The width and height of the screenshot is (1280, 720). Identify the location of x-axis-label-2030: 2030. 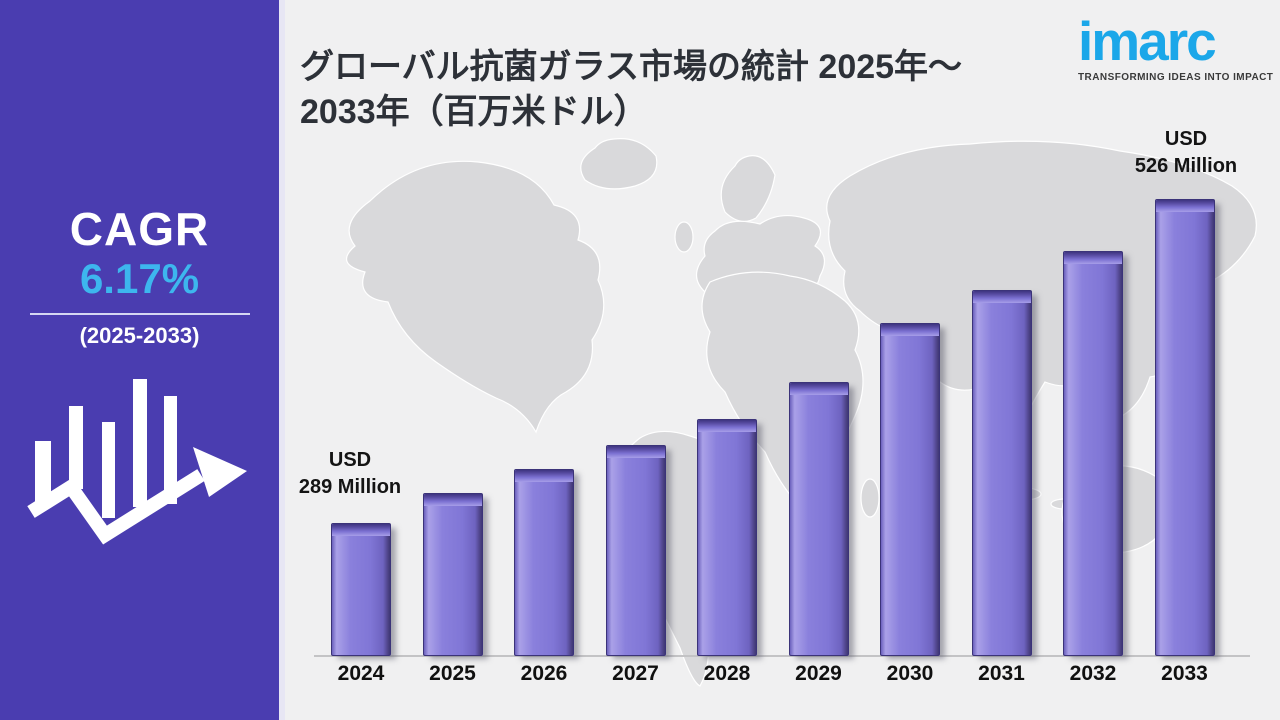
(910, 673).